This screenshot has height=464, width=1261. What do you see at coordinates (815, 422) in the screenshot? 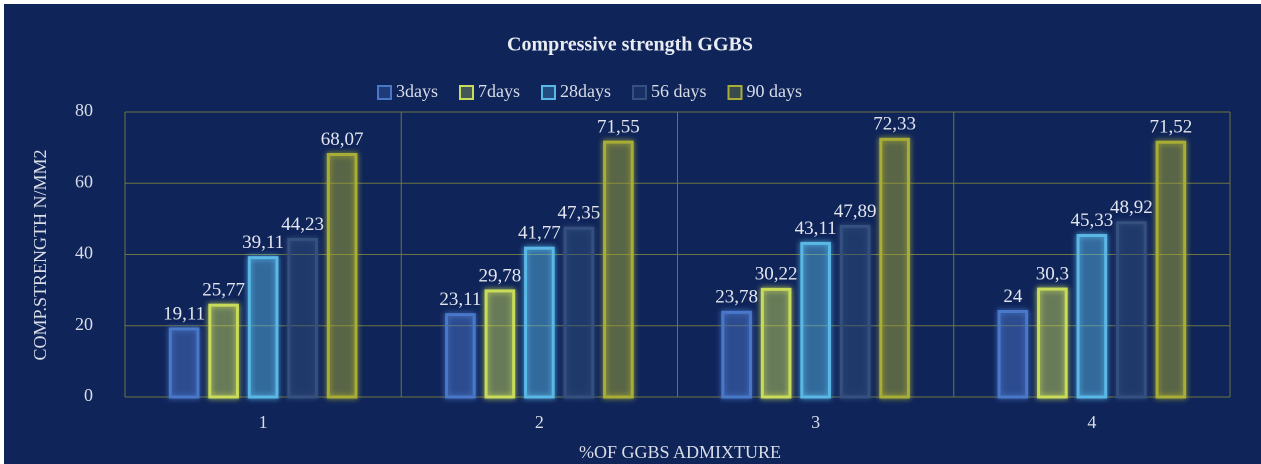
I see `x-tick-label: 3` at bounding box center [815, 422].